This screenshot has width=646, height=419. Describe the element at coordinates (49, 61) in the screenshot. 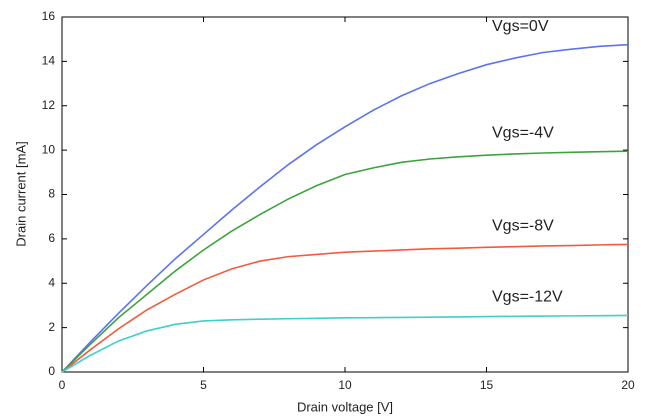

I see `y-tick-label: 14` at that location.